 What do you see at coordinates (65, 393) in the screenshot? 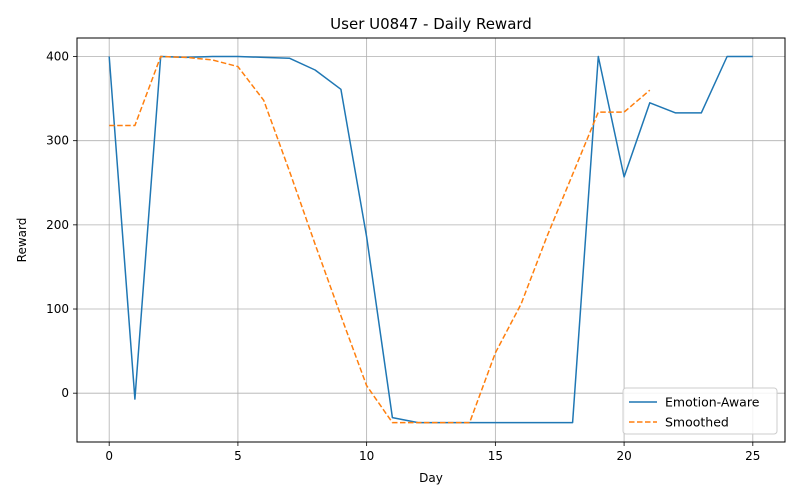
I see `y-tick-label: 0` at bounding box center [65, 393].